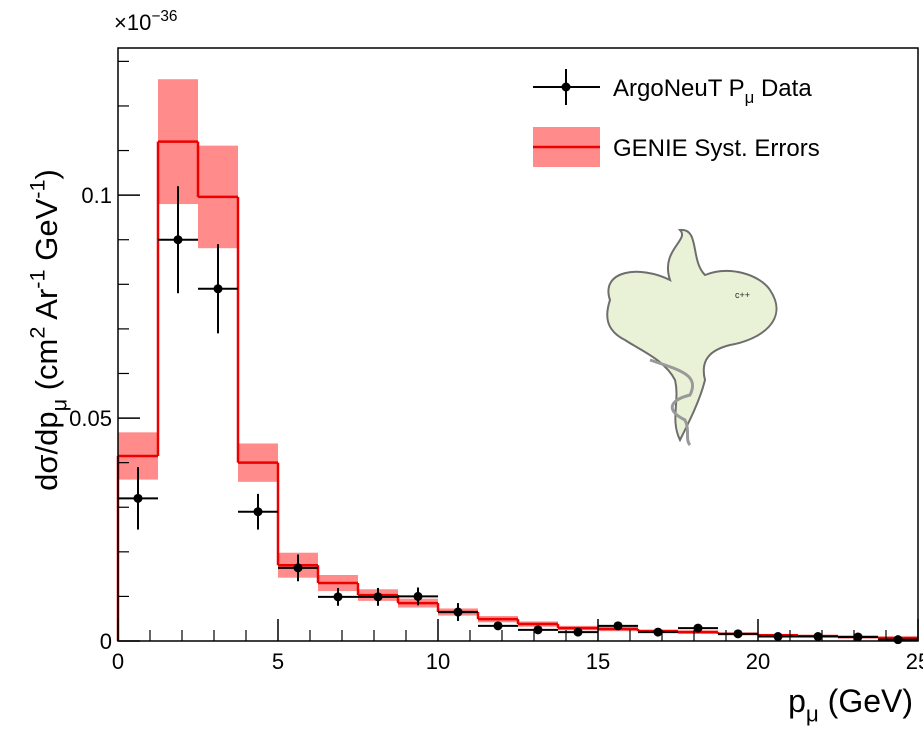  What do you see at coordinates (132, 22) in the screenshot?
I see `axis-multiplier-part: ×10` at bounding box center [132, 22].